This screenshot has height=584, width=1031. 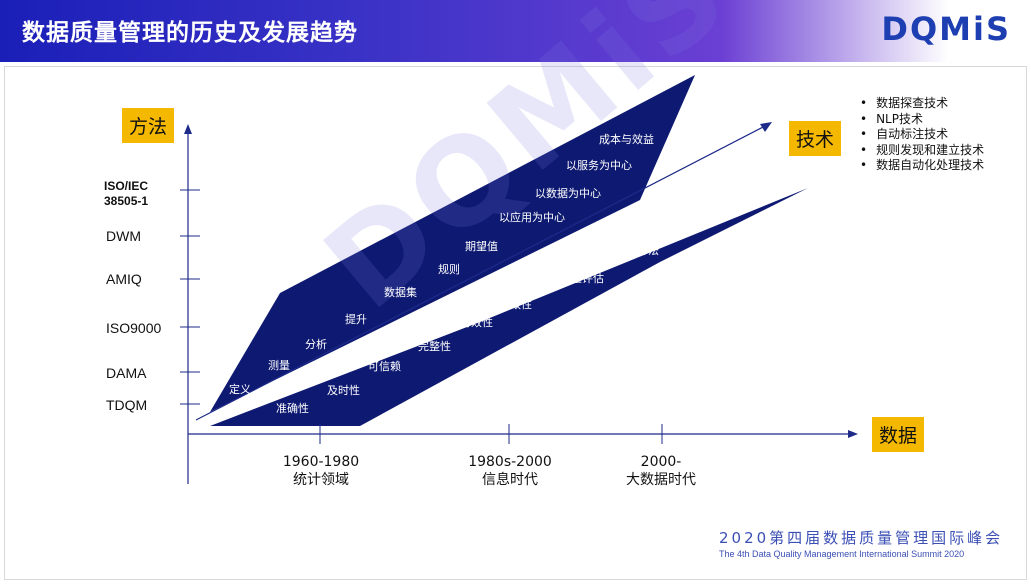 What do you see at coordinates (515, 31) in the screenshot?
I see `header-banner: 数据质量管理的历史及发展趋势 DQMiS` at bounding box center [515, 31].